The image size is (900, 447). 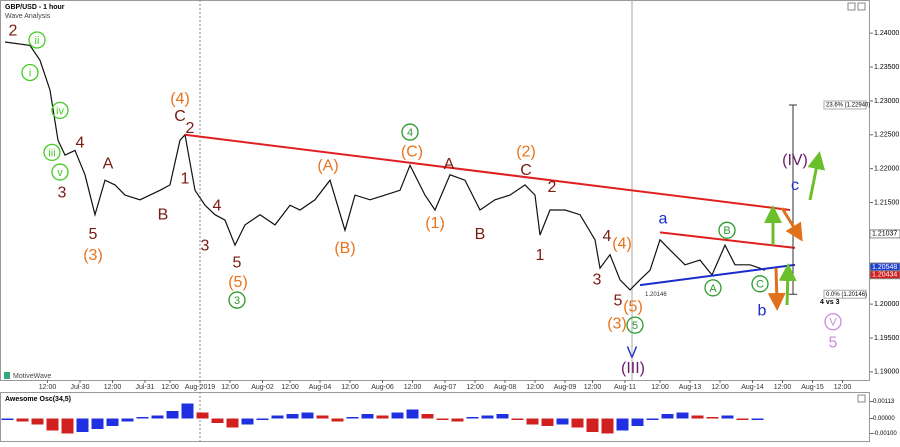 What do you see at coordinates (382, 387) in the screenshot?
I see `x-tick-label: Aug-06` at bounding box center [382, 387].